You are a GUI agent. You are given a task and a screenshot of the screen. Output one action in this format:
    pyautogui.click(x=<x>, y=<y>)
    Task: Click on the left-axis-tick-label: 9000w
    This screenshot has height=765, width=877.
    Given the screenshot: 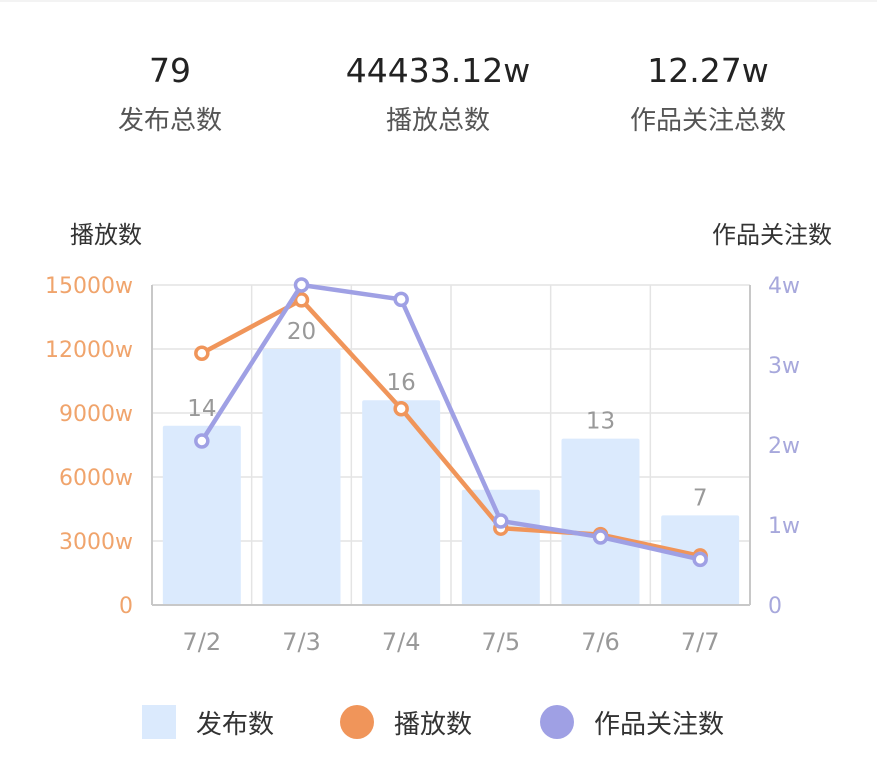 What is the action you would take?
    pyautogui.click(x=96, y=414)
    